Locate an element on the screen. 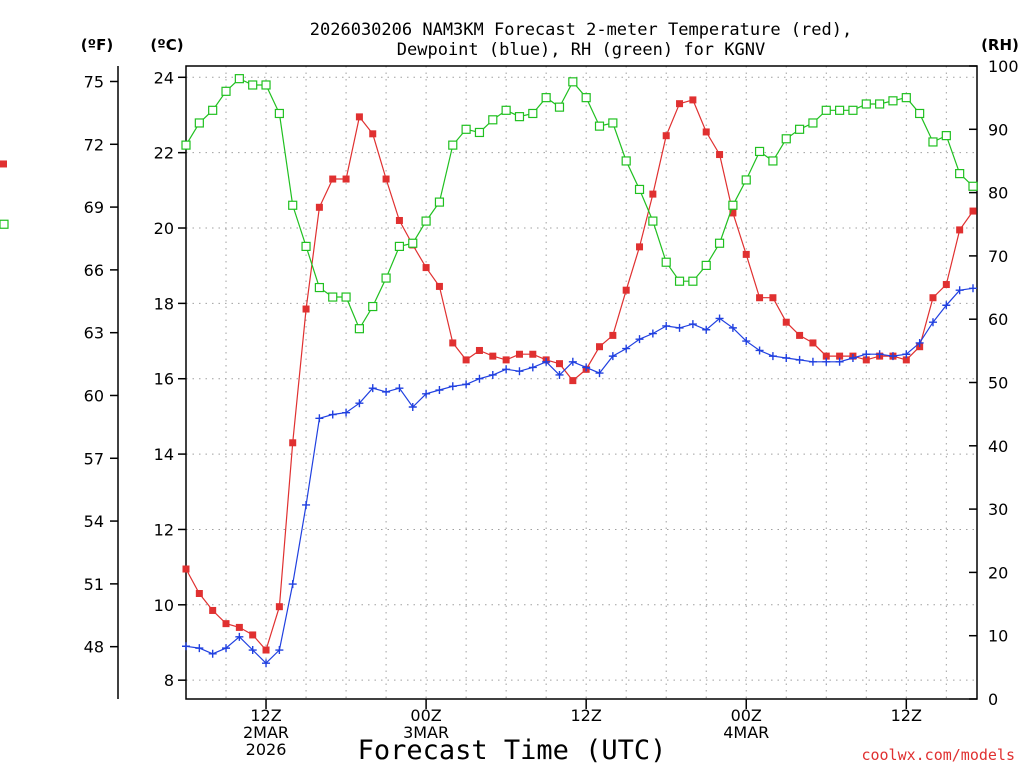  celsius-tick-label: 18 is located at coordinates (164, 303).